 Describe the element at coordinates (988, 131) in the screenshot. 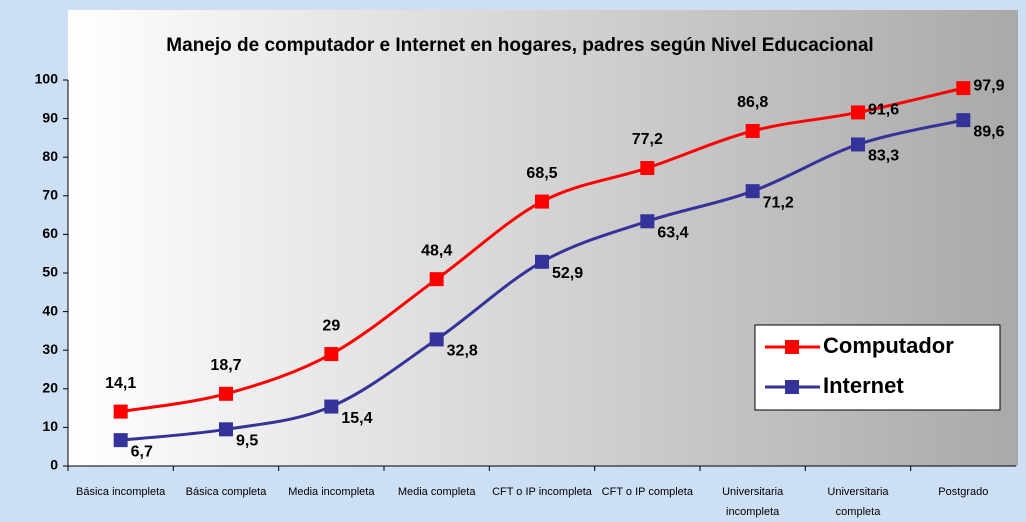

I see `data-label: 89,6` at that location.